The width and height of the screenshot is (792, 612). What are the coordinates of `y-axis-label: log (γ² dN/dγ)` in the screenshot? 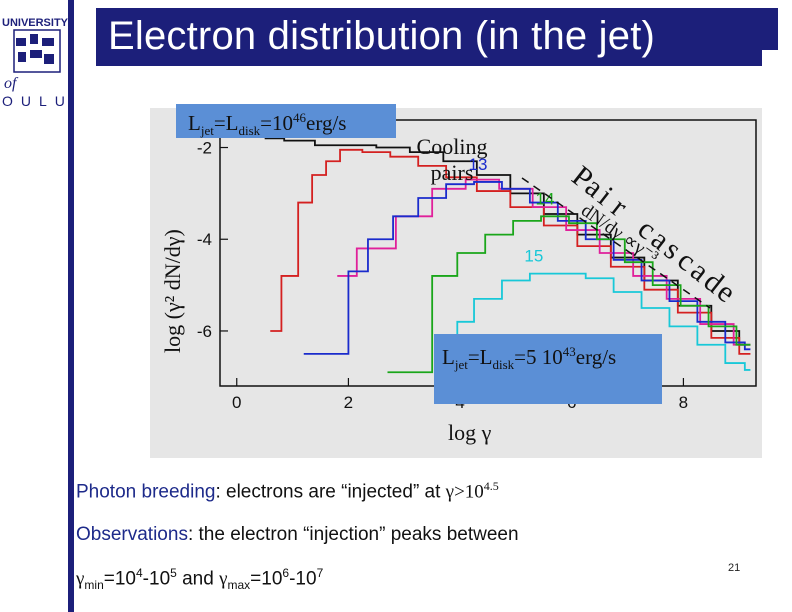 It's located at (172, 291).